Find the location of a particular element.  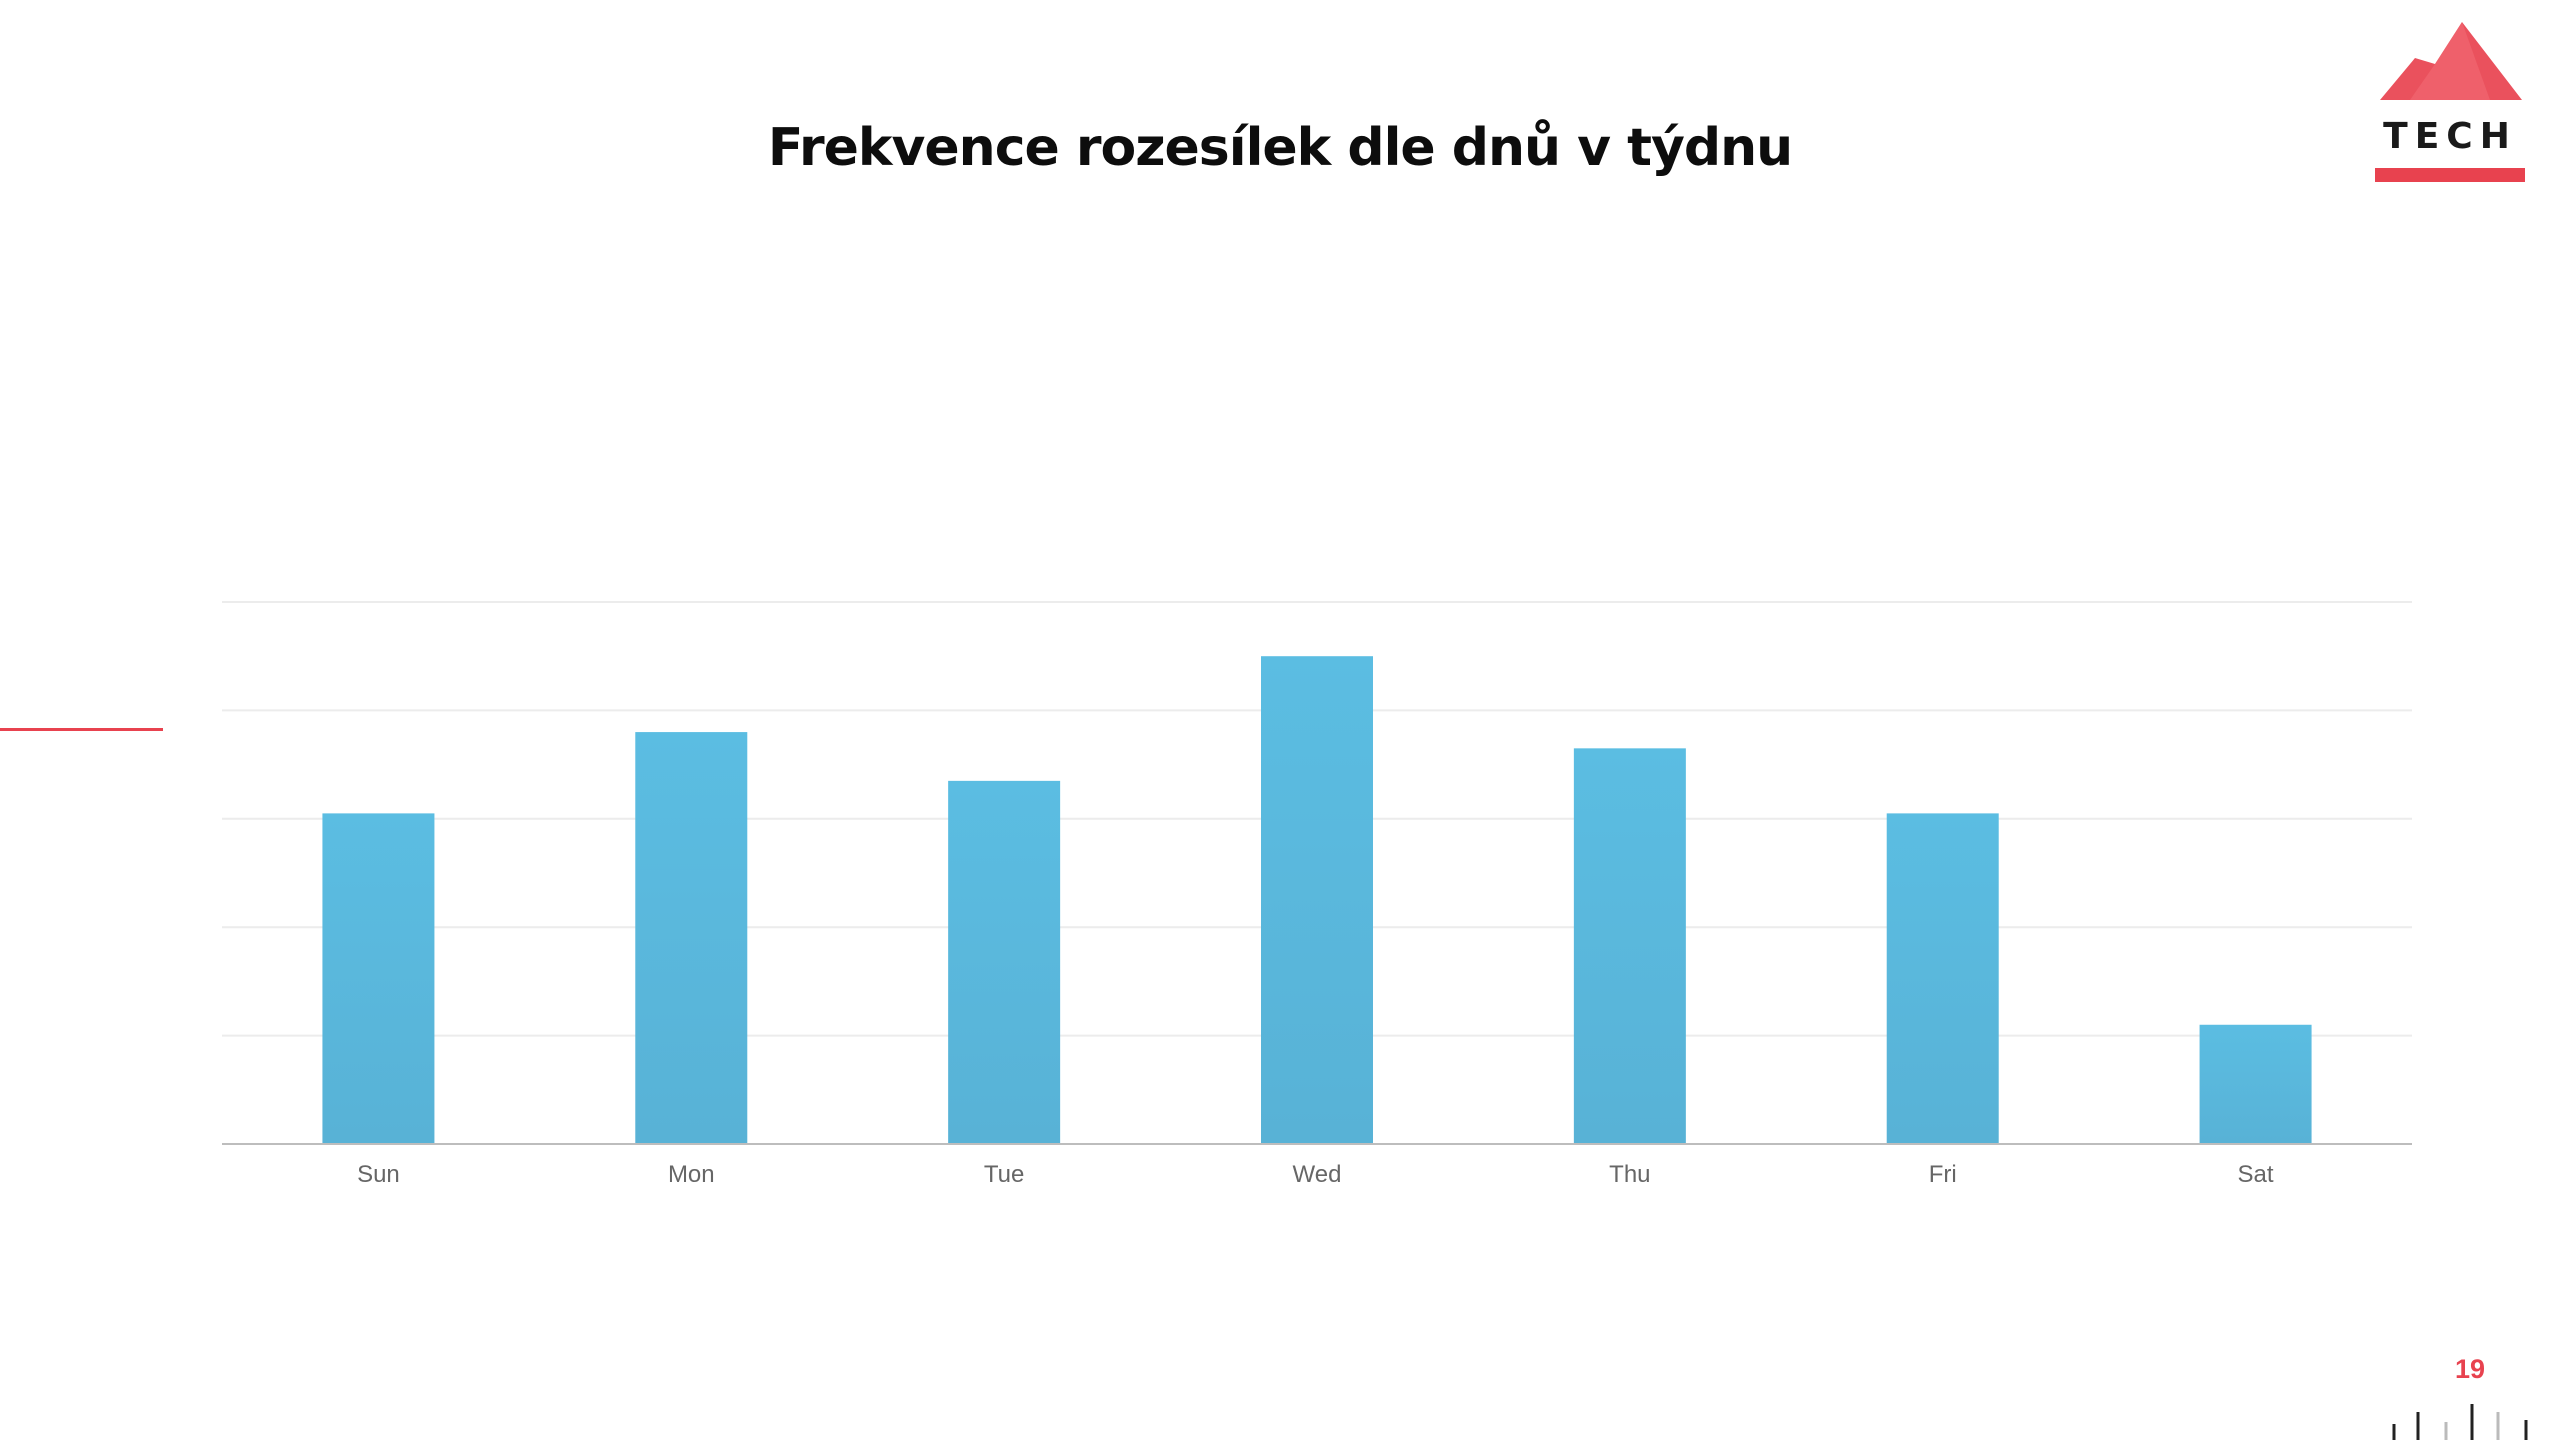

logo-underline is located at coordinates (2450, 175).